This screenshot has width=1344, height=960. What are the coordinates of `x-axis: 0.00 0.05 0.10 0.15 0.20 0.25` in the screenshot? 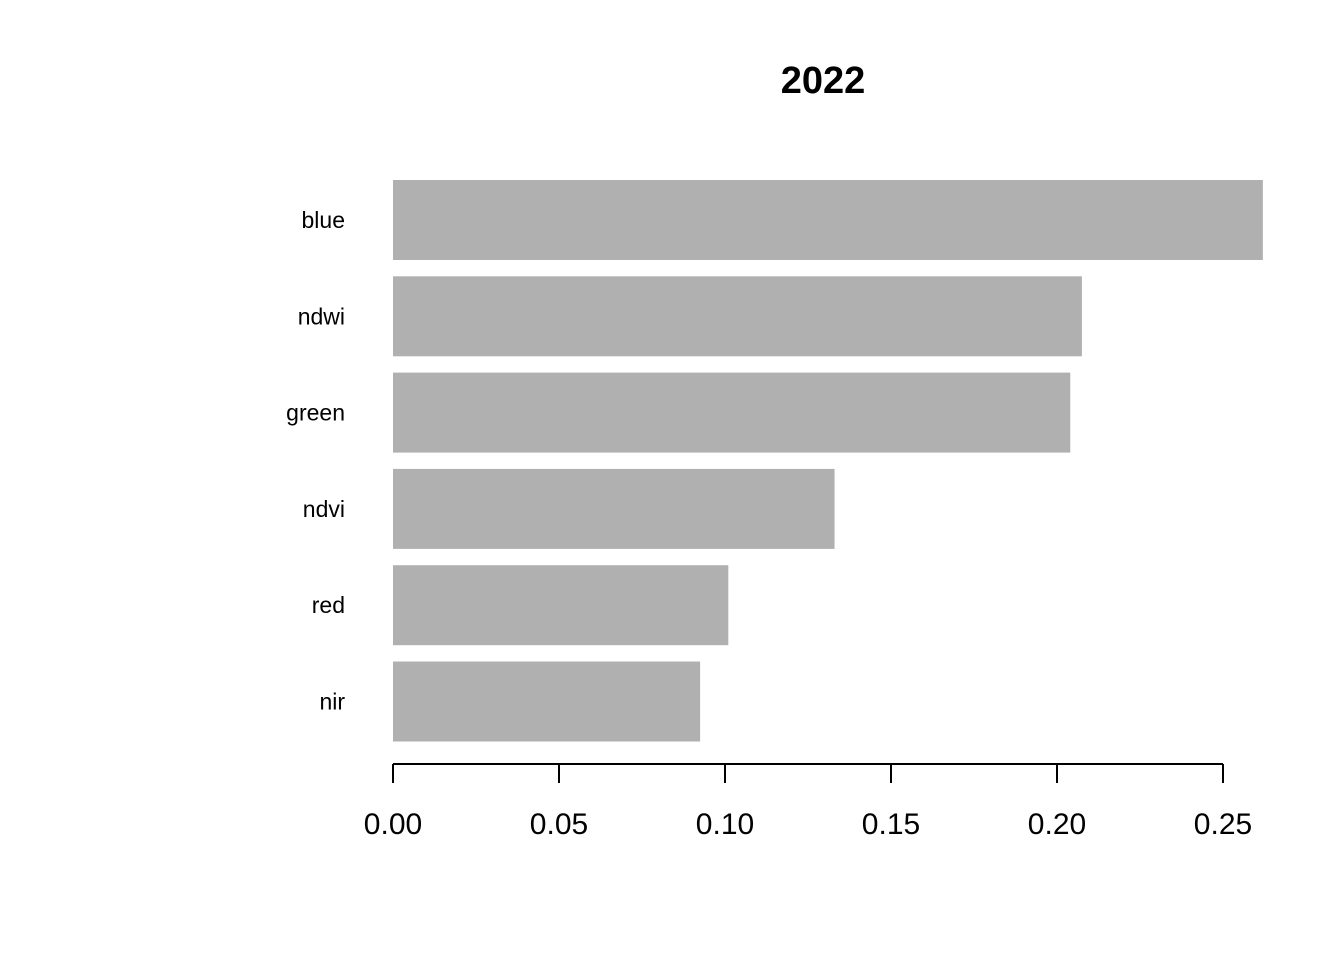 It's located at (808, 802).